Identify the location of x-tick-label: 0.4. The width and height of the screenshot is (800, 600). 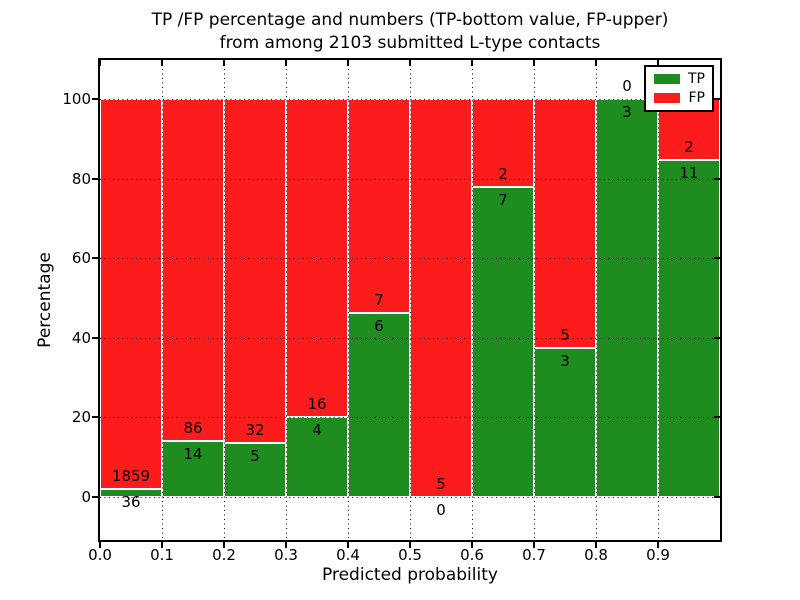
(348, 555).